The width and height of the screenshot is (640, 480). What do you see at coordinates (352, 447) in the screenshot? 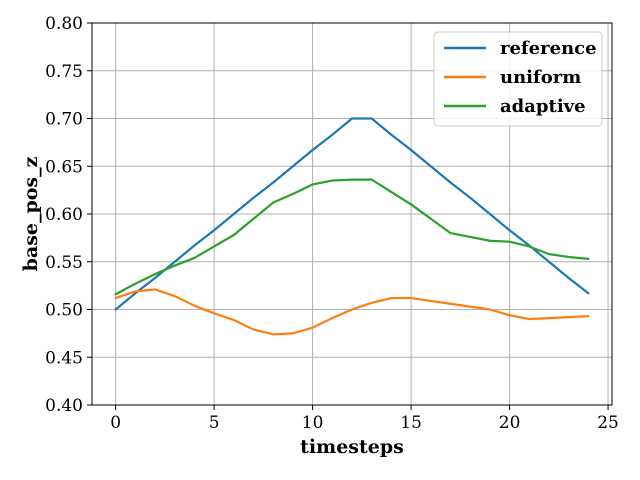
I see `x-axis-label: timesteps` at bounding box center [352, 447].